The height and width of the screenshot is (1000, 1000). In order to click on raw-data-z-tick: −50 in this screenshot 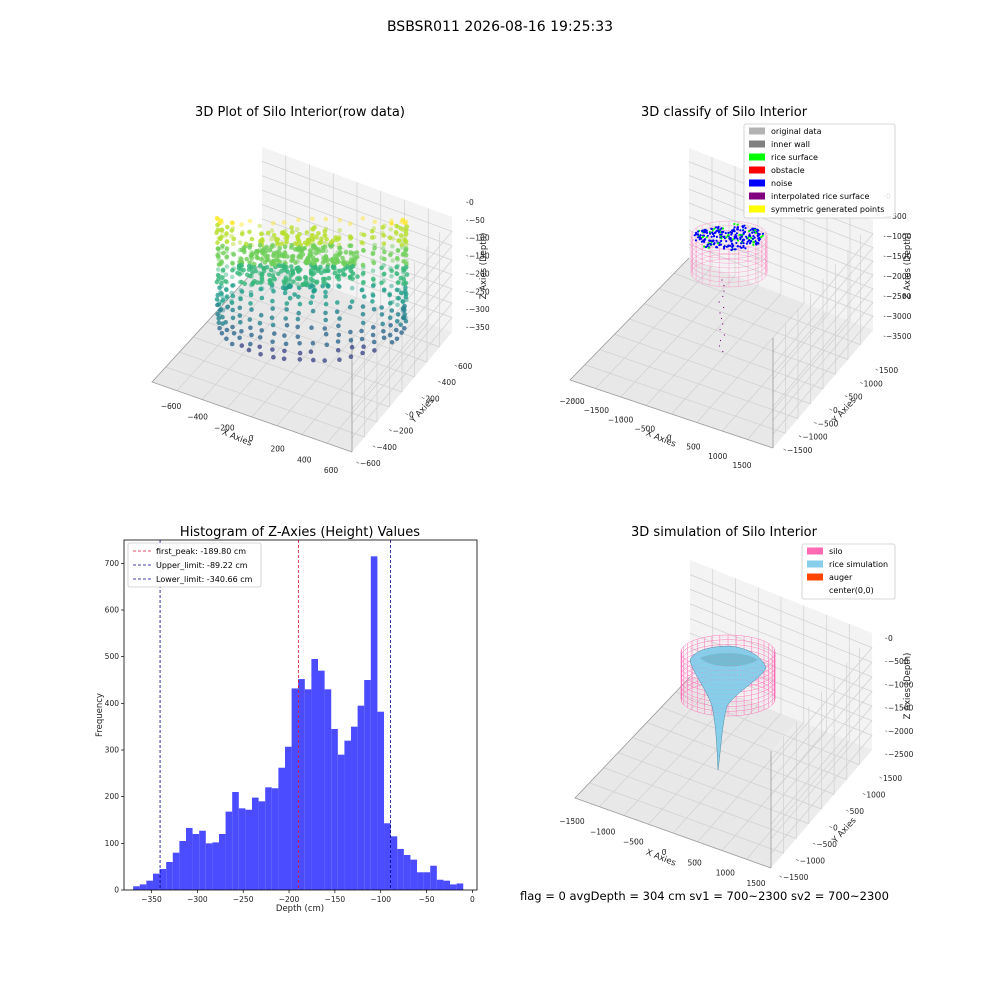, I will do `click(477, 220)`.